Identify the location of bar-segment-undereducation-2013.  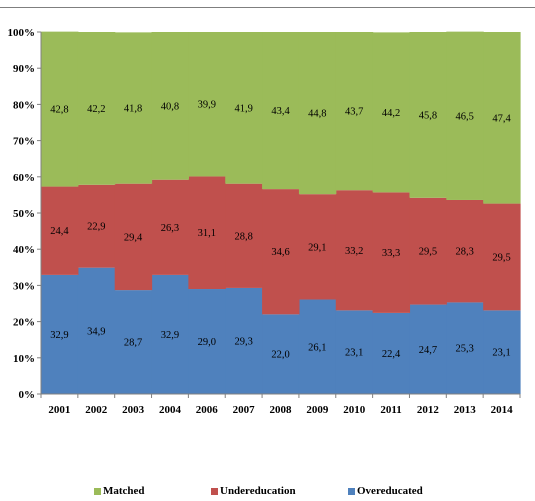
(465, 251).